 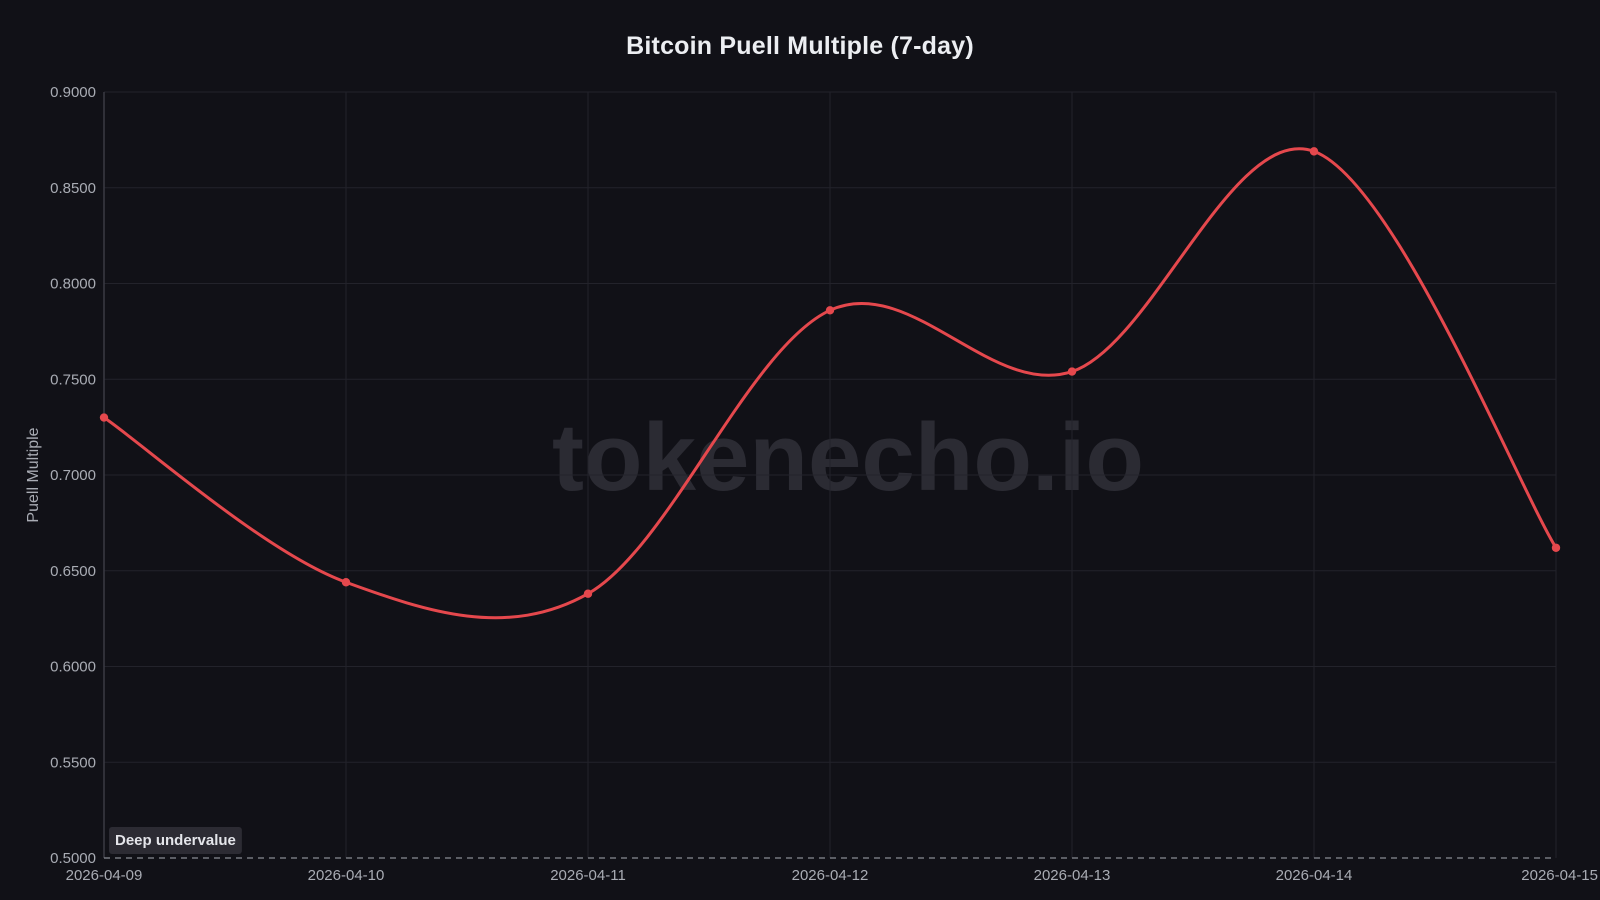 What do you see at coordinates (73, 188) in the screenshot?
I see `y-tick-label: 0.8500` at bounding box center [73, 188].